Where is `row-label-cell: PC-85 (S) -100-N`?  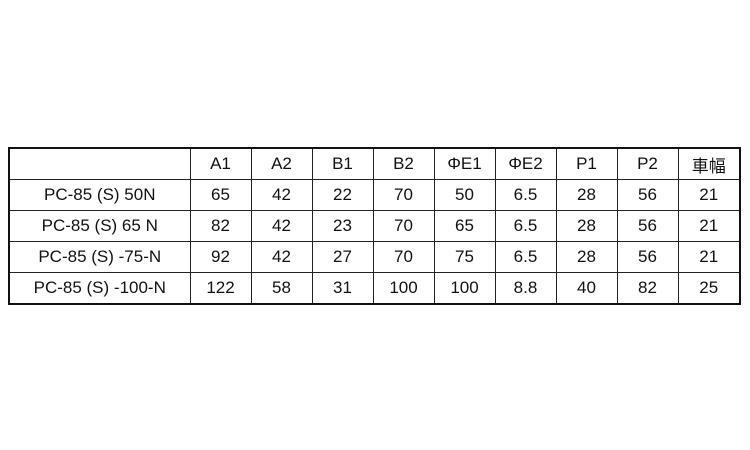 row-label-cell: PC-85 (S) -100-N is located at coordinates (99, 288).